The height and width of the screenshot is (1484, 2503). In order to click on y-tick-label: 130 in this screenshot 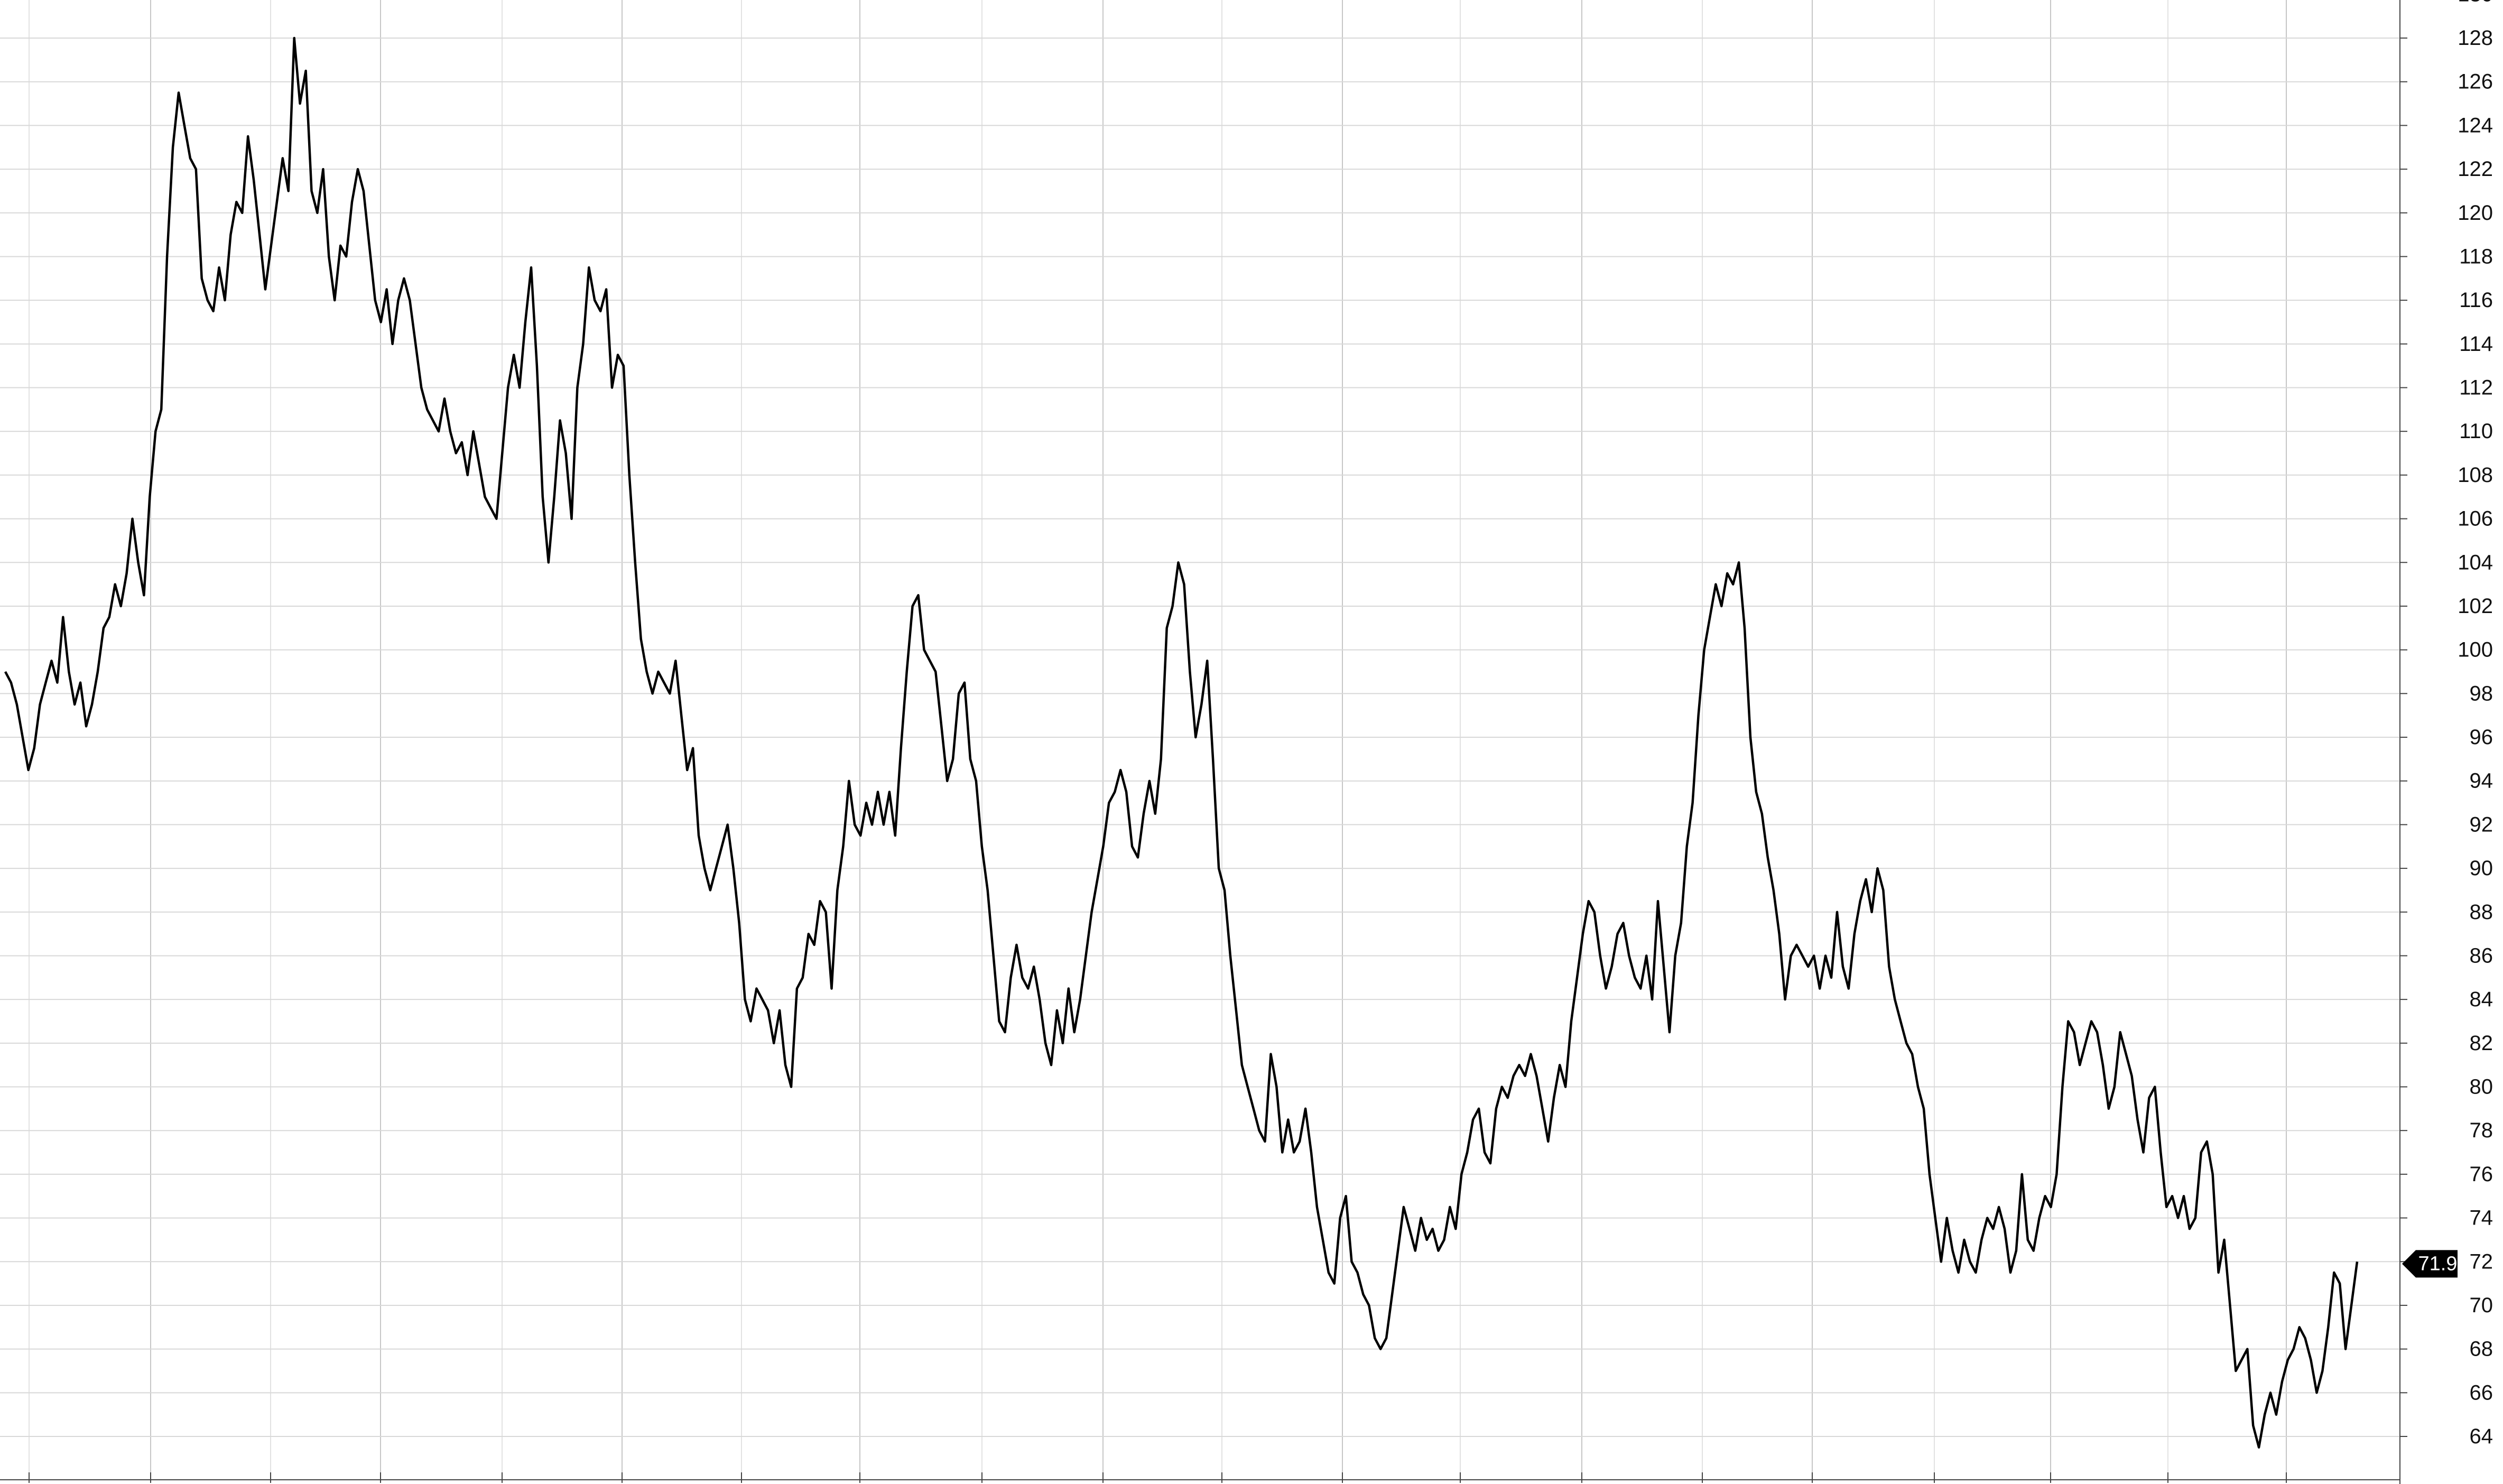, I will do `click(2475, 3)`.